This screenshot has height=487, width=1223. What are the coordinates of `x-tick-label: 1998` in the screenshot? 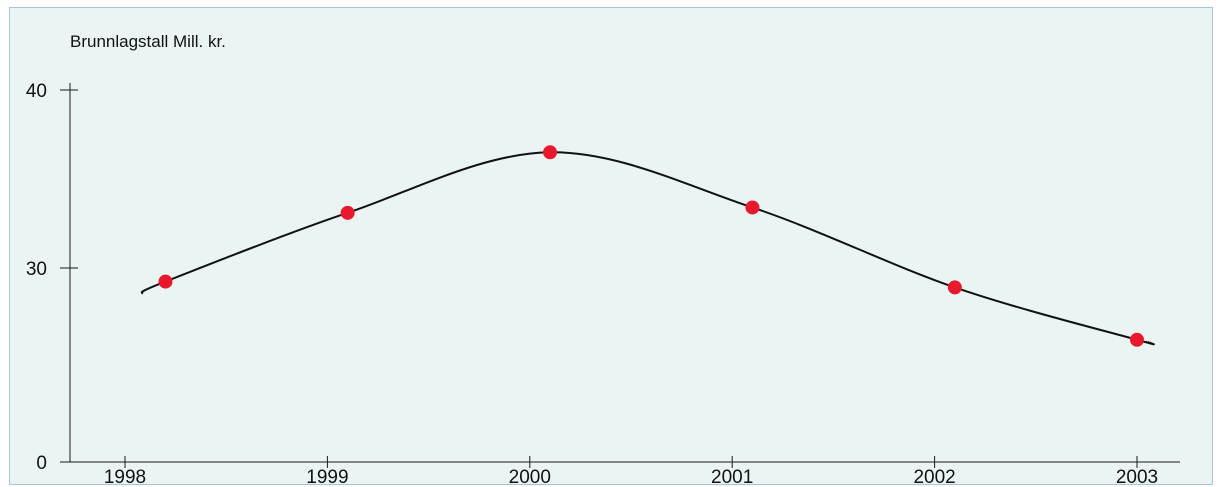 It's located at (125, 477).